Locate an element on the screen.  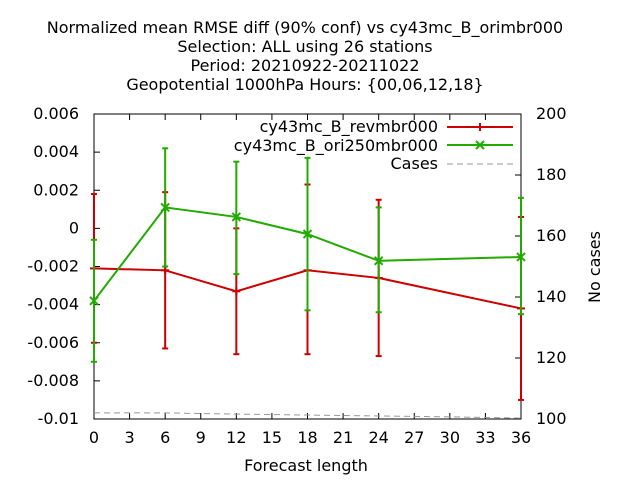
x-tick-label: 36 is located at coordinates (521, 437).